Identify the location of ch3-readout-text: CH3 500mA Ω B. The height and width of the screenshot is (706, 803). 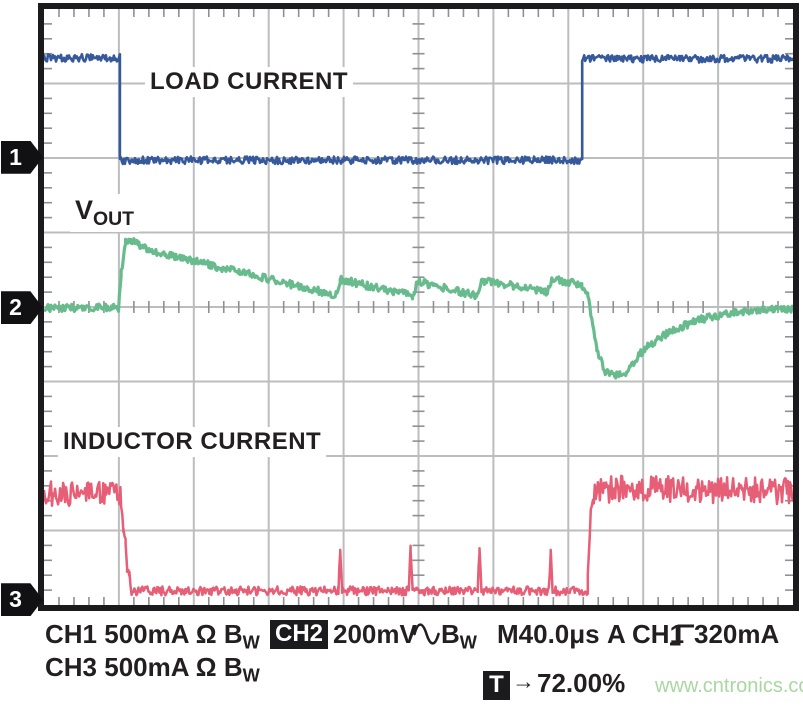
(144, 667).